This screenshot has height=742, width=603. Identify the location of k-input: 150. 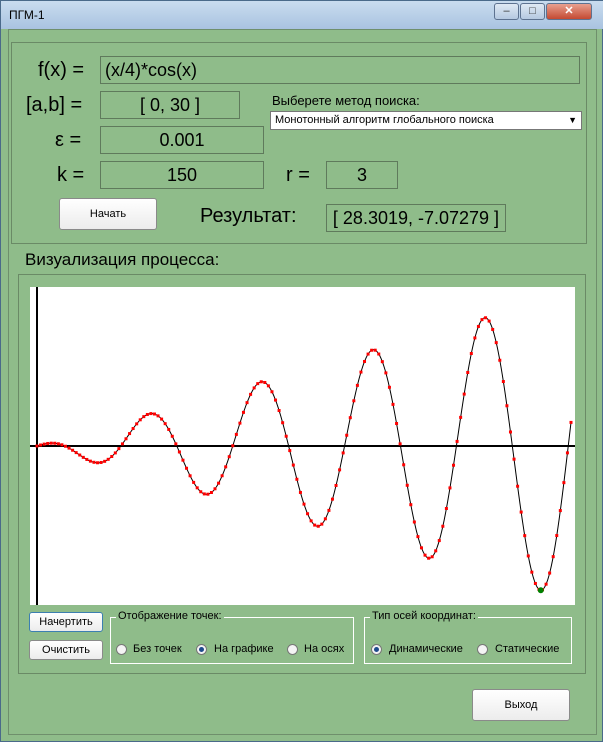
(182, 175).